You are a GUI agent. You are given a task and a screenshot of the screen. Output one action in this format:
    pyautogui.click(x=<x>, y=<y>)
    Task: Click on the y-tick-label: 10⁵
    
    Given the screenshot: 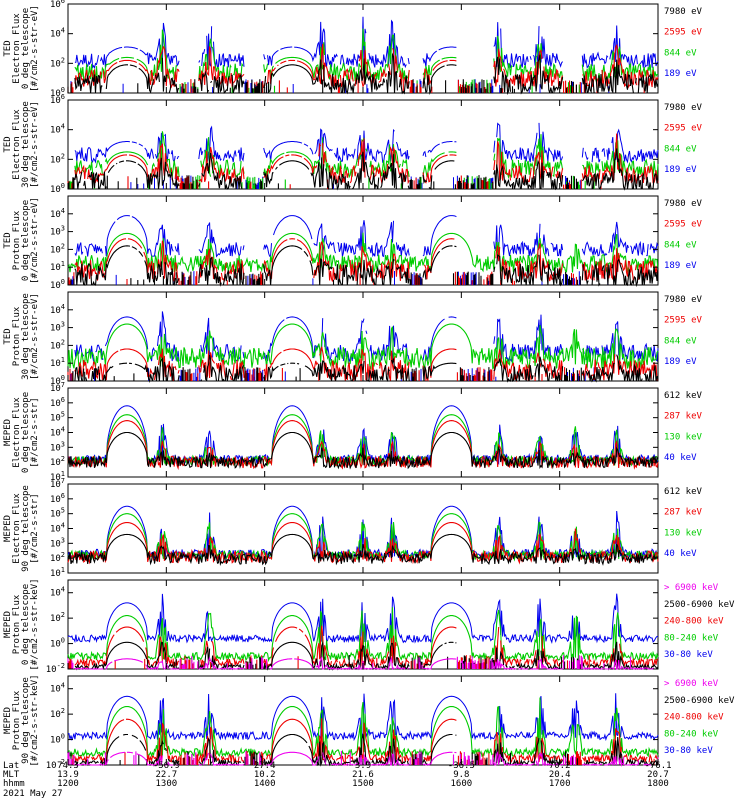 What is the action you would take?
    pyautogui.click(x=57, y=513)
    